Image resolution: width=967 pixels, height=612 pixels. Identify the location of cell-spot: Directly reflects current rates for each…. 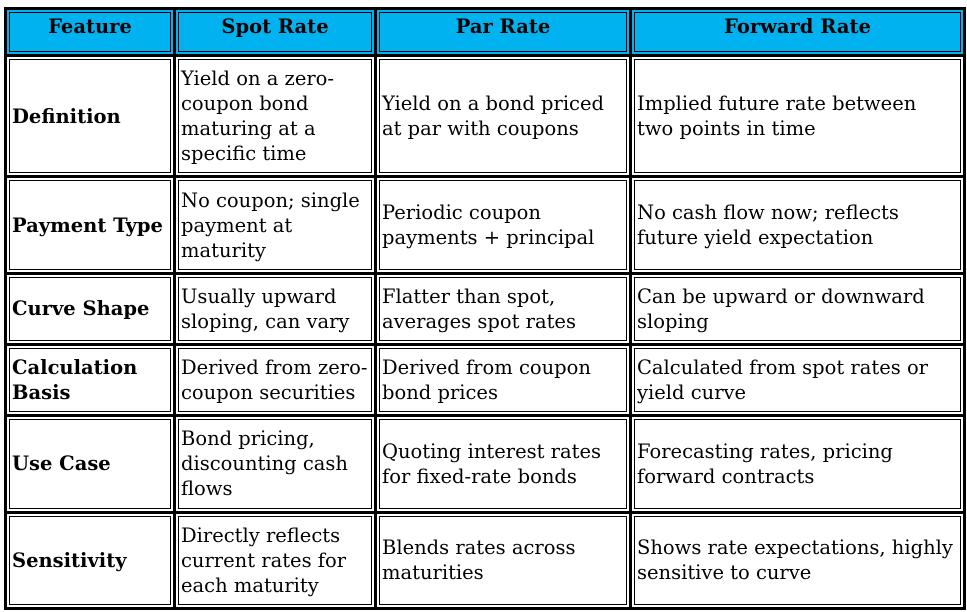
(275, 560).